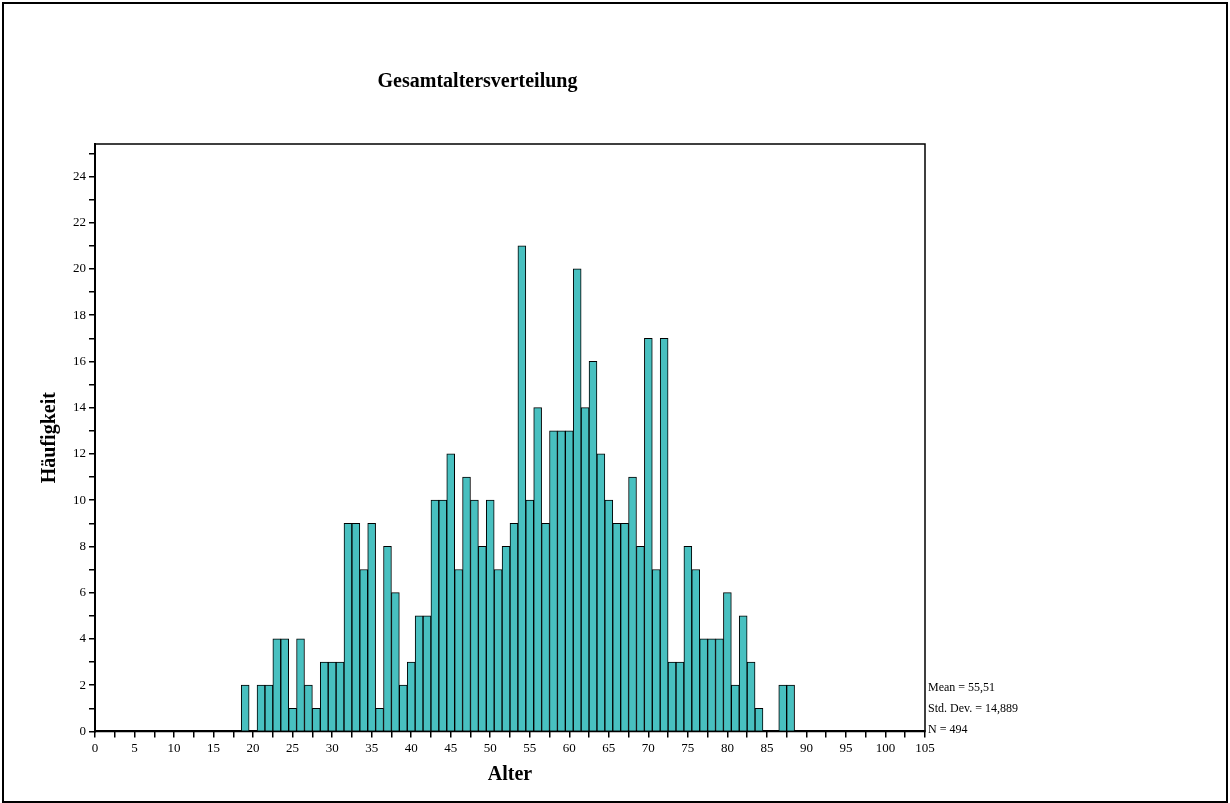 The width and height of the screenshot is (1230, 803). Describe the element at coordinates (846, 747) in the screenshot. I see `x-tick-label: 95` at that location.